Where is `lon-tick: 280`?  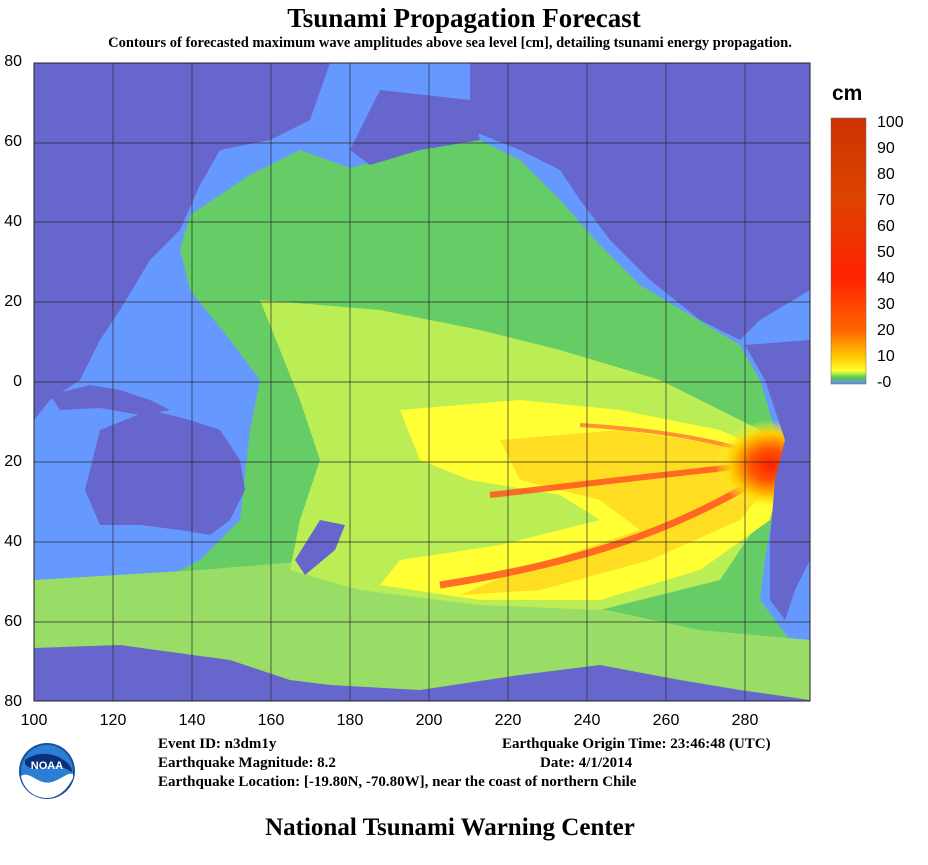 lon-tick: 280 is located at coordinates (745, 720).